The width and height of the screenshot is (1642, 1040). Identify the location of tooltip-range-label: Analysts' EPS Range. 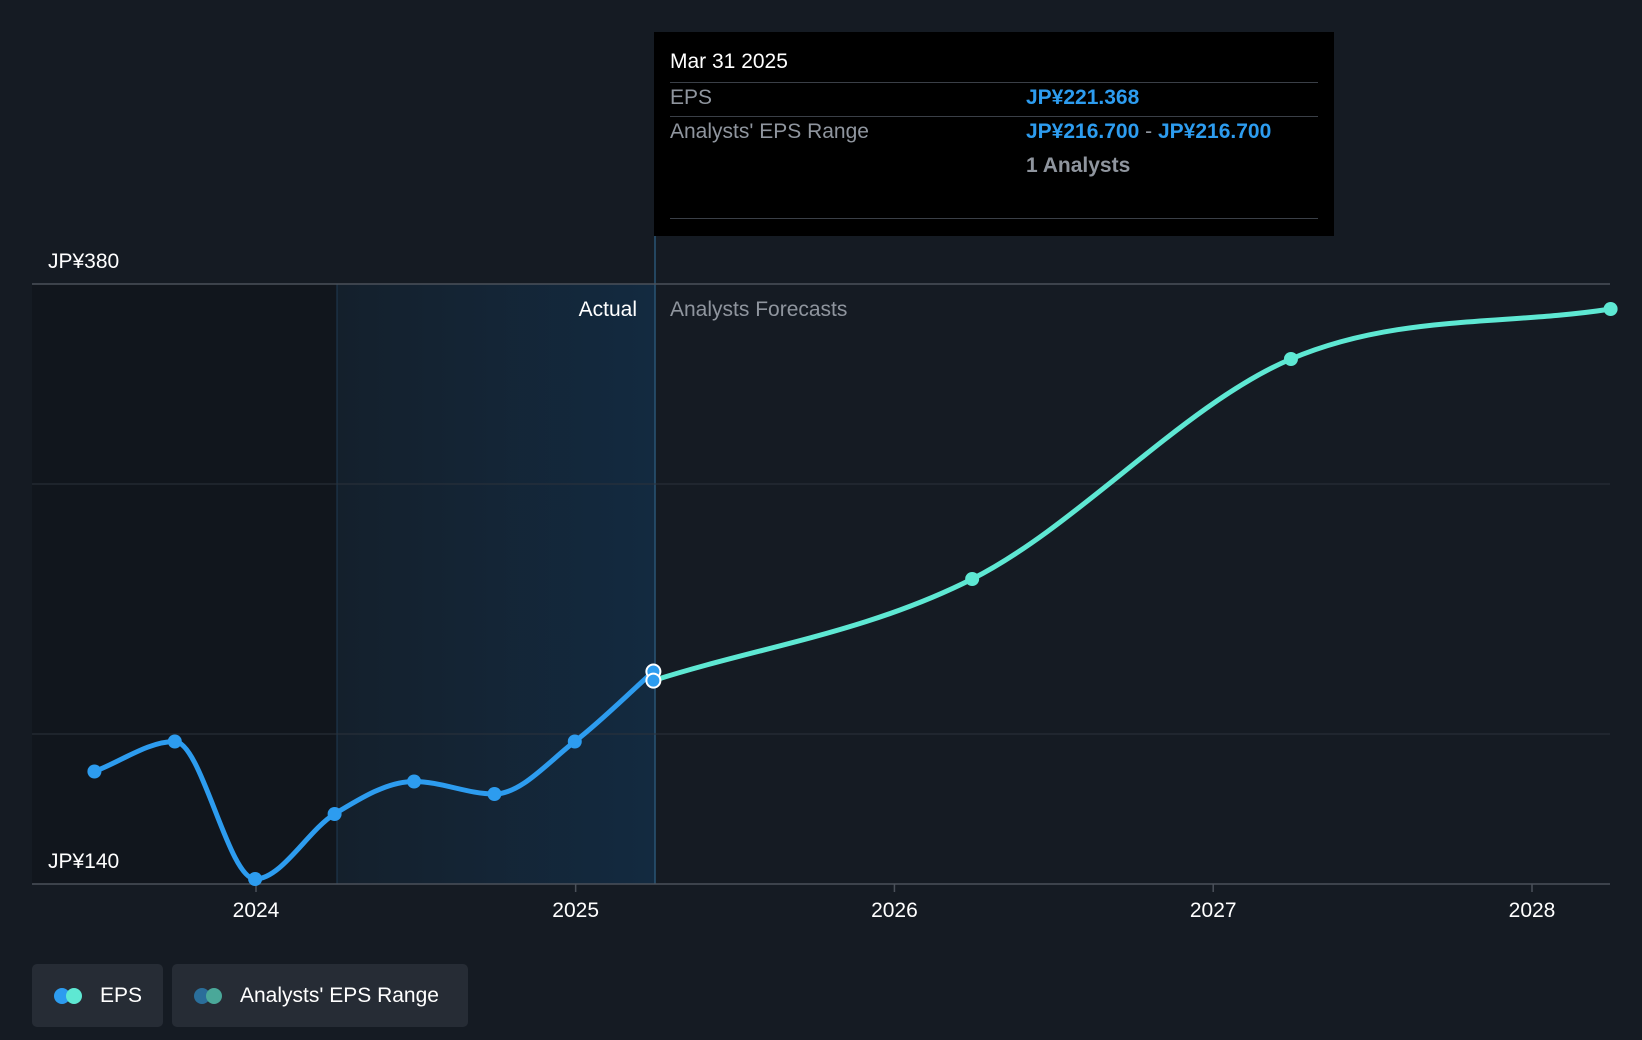
(769, 131).